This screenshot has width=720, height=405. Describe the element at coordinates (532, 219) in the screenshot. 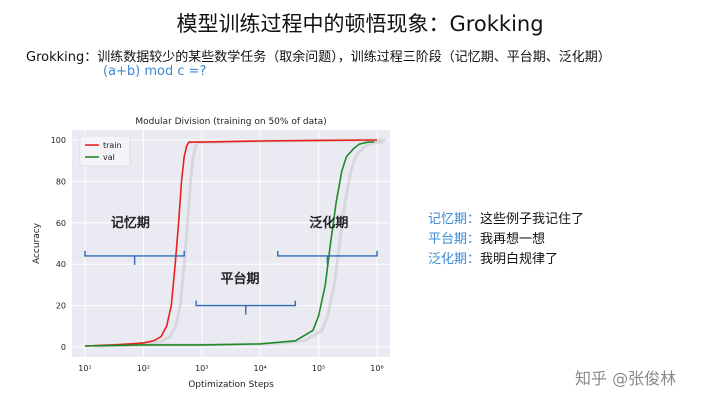

I see `phase-memorize-desc: 这些例子我记住了` at that location.